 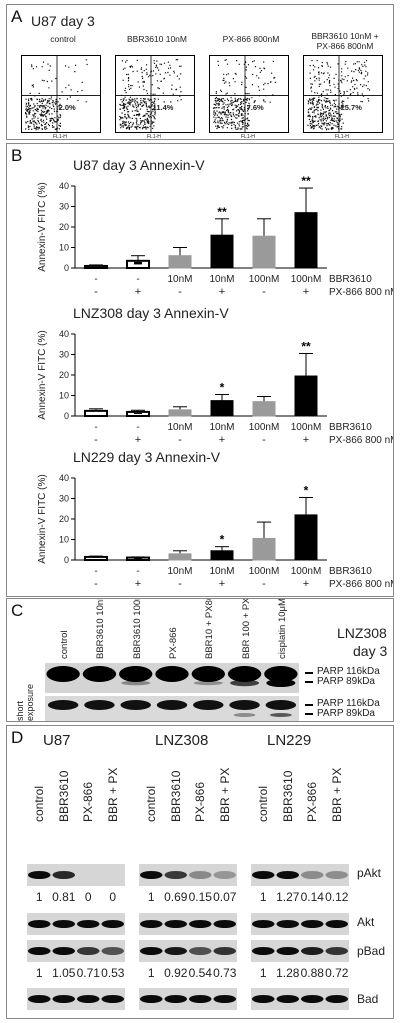 What do you see at coordinates (17, 155) in the screenshot?
I see `panel-b-letter: B` at bounding box center [17, 155].